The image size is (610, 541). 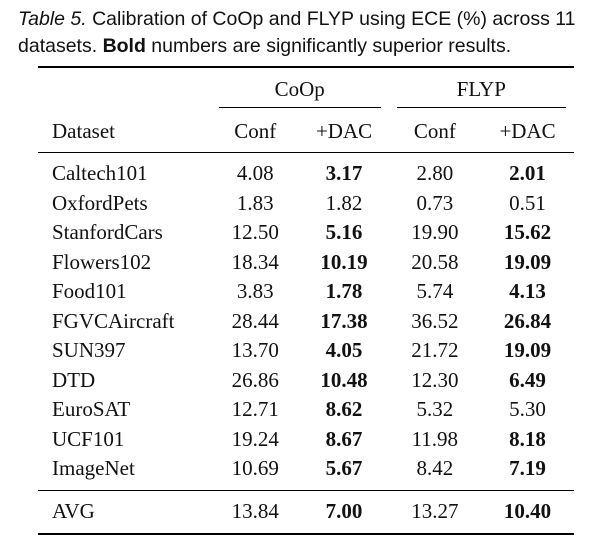 I want to click on coop-dac-cell: 1.82, so click(x=344, y=202).